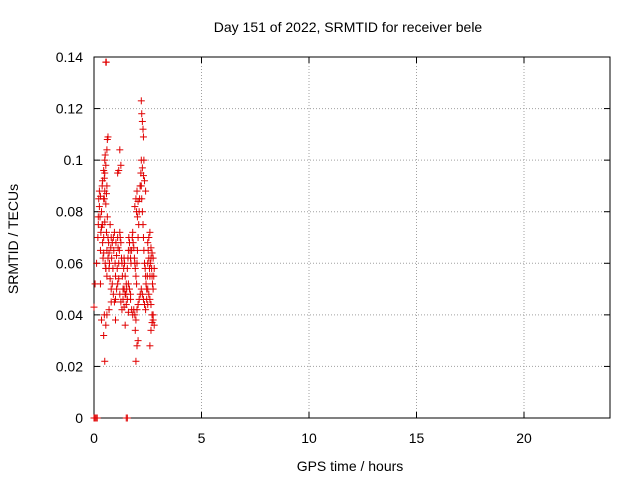 This screenshot has width=640, height=480. Describe the element at coordinates (69, 212) in the screenshot. I see `y-tick-label: 0.08` at that location.